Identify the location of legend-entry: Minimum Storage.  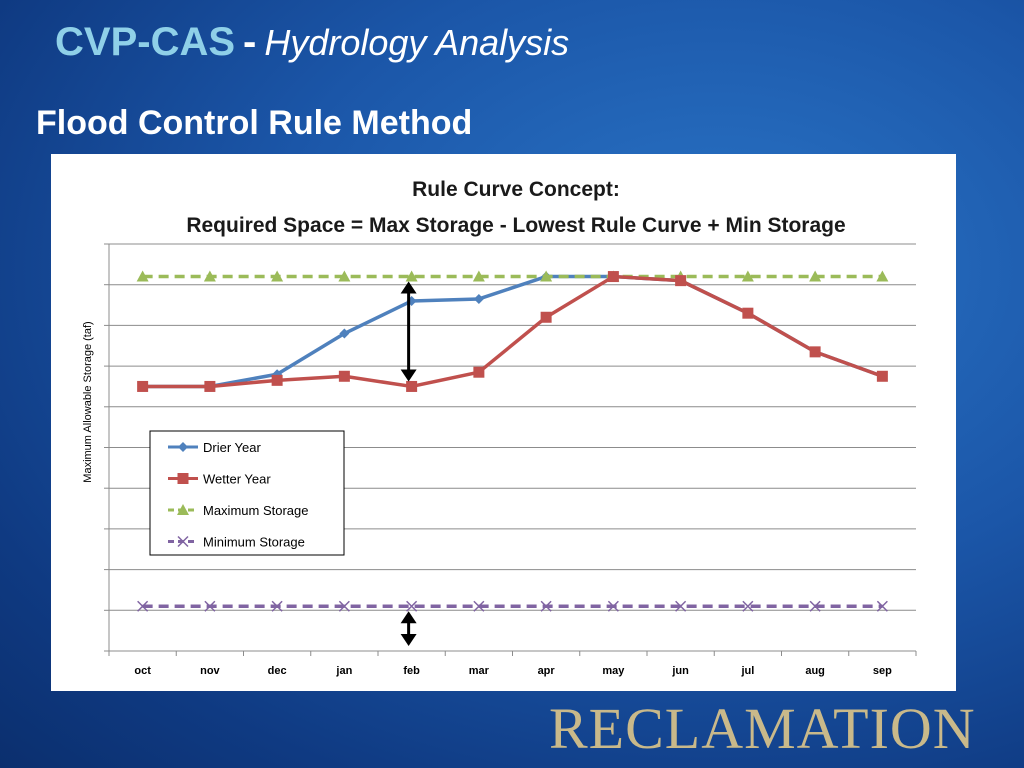
(236, 542).